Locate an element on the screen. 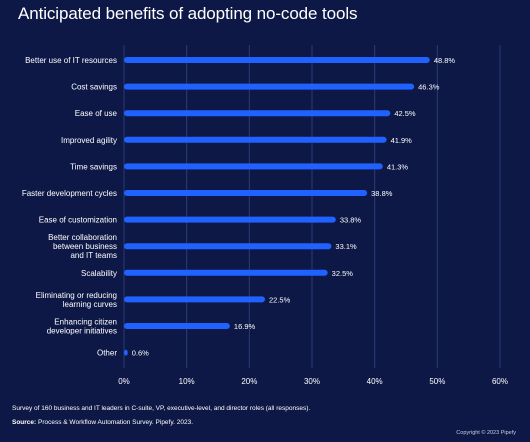 The height and width of the screenshot is (442, 530). value-label: 0.6% is located at coordinates (140, 353).